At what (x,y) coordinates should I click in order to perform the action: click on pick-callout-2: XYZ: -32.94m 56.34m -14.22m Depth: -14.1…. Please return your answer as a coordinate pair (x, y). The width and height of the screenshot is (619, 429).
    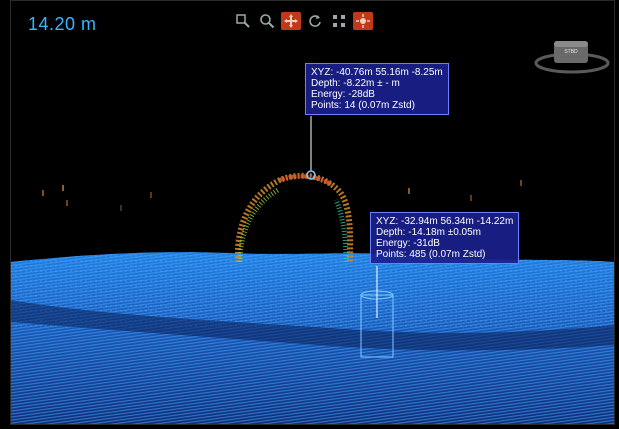
    Looking at the image, I should click on (445, 238).